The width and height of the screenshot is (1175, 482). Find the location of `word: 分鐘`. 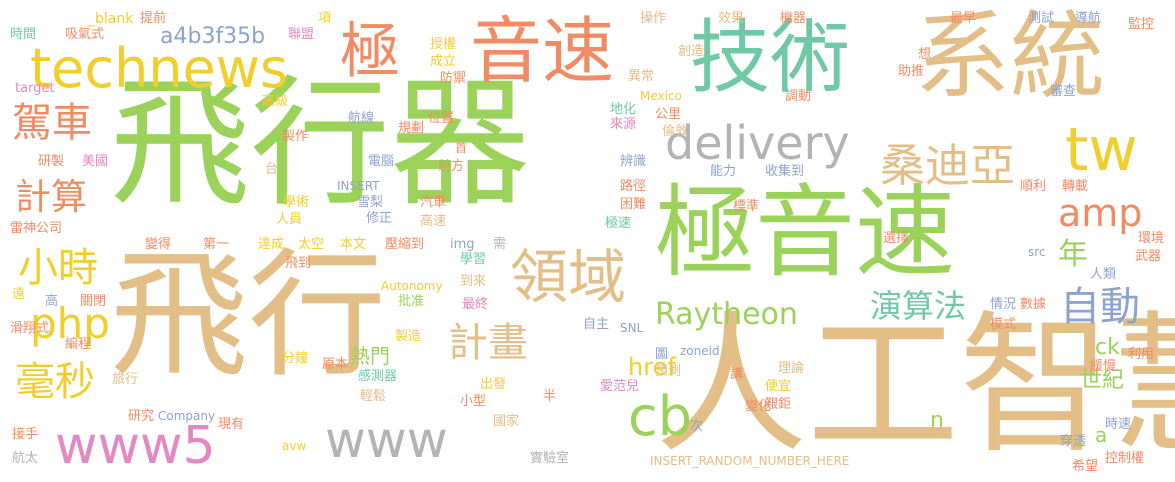

word: 分鐘 is located at coordinates (295, 358).